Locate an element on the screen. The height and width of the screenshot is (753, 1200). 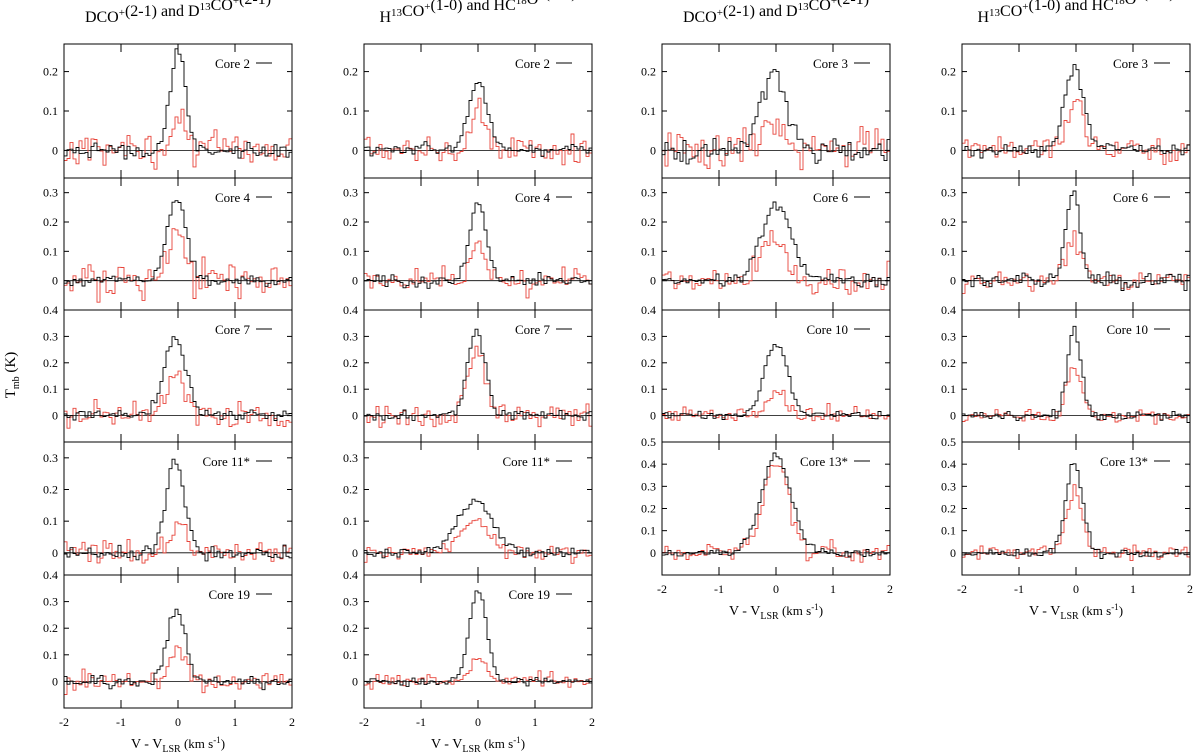
core-label: Core 6 is located at coordinates (831, 197).